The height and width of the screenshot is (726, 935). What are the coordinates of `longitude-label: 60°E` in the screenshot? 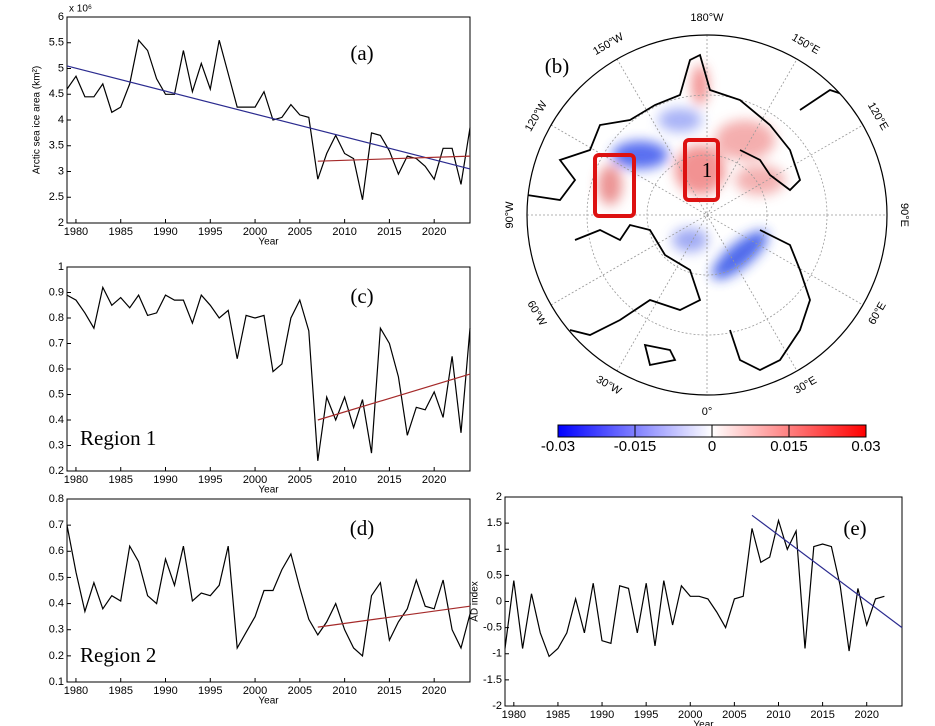 It's located at (877, 313).